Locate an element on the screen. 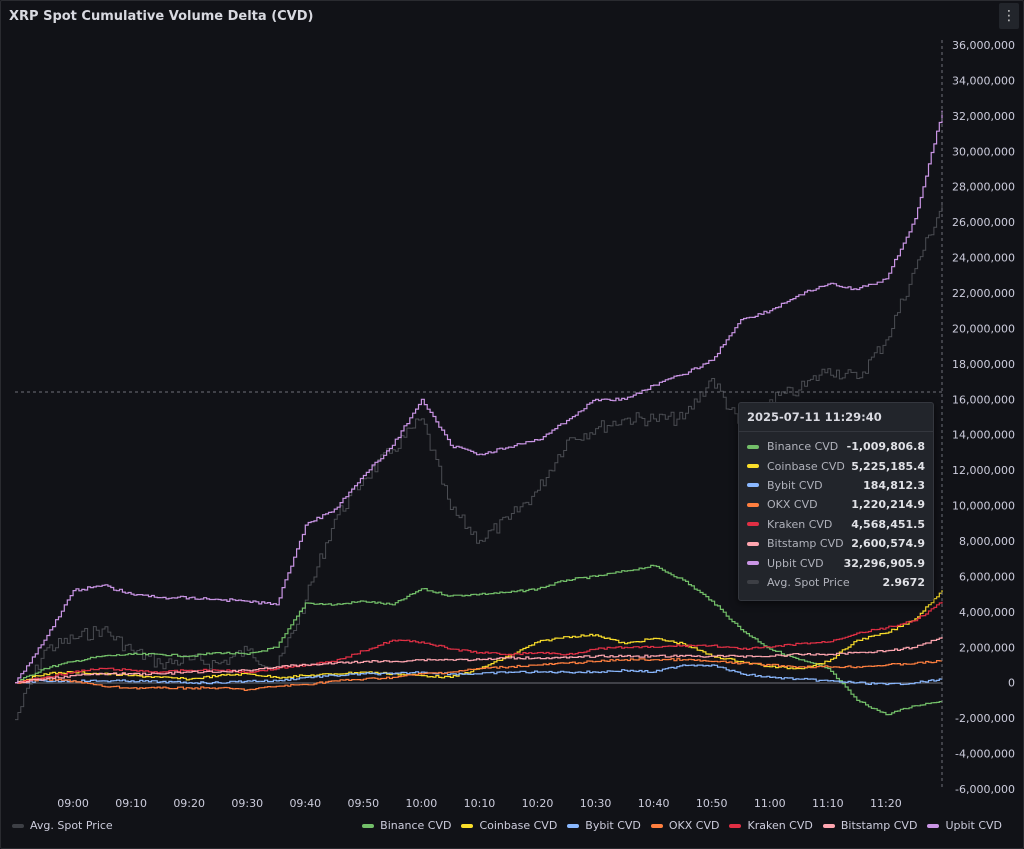 This screenshot has width=1024, height=849. y-tick-label: 20,000,000 is located at coordinates (983, 328).